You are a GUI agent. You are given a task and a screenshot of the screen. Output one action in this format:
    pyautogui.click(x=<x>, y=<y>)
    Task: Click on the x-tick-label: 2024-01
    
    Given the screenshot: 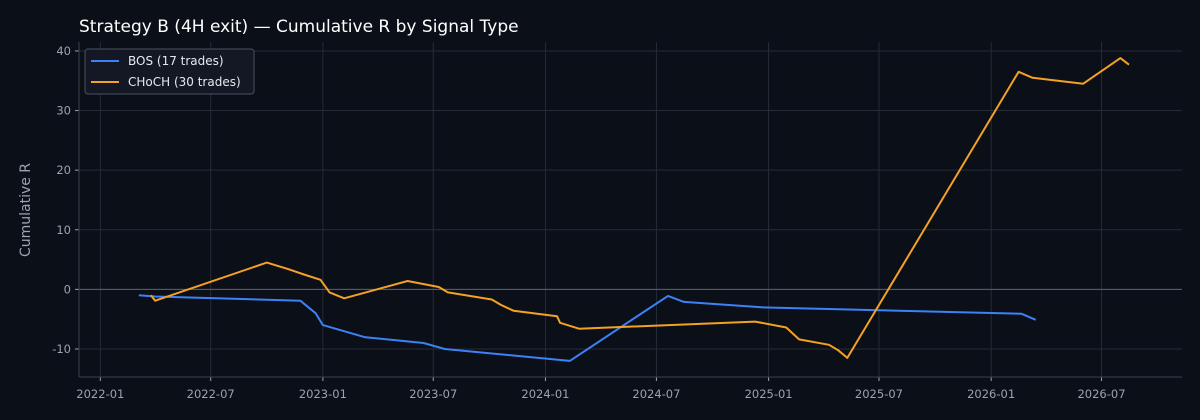 What is the action you would take?
    pyautogui.click(x=545, y=394)
    